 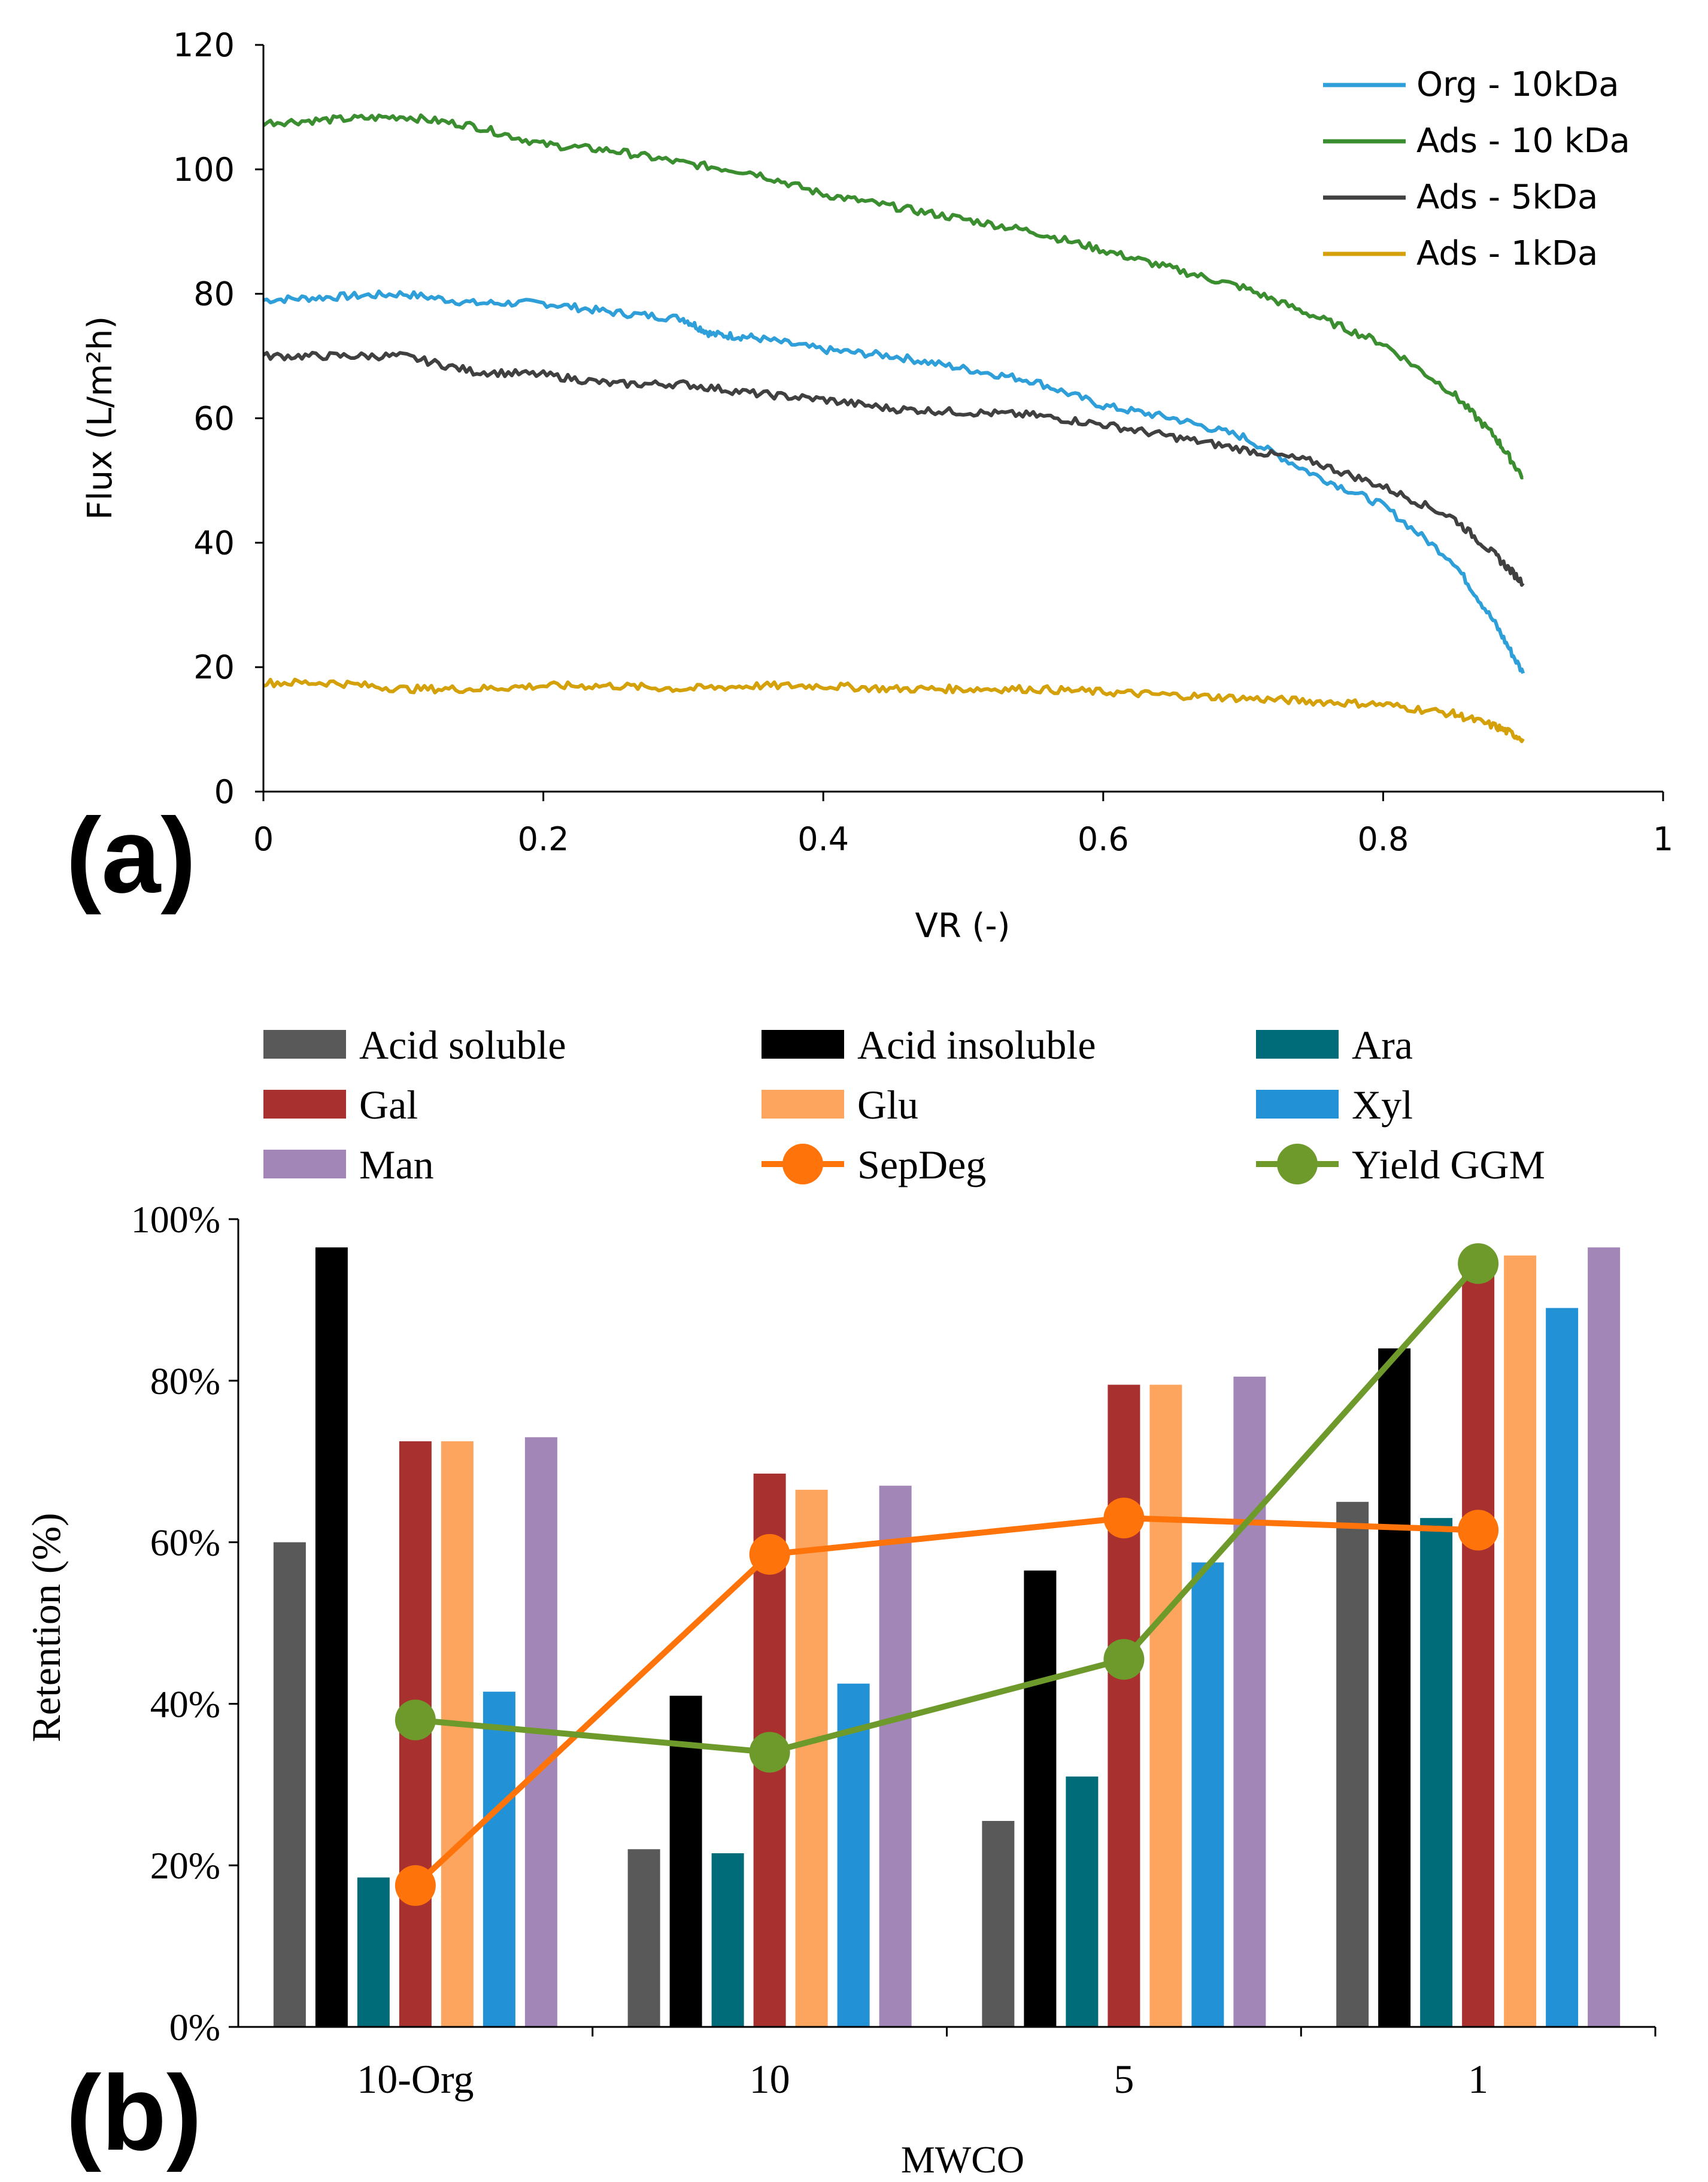 I want to click on panel-label-a: (a), so click(x=131, y=855).